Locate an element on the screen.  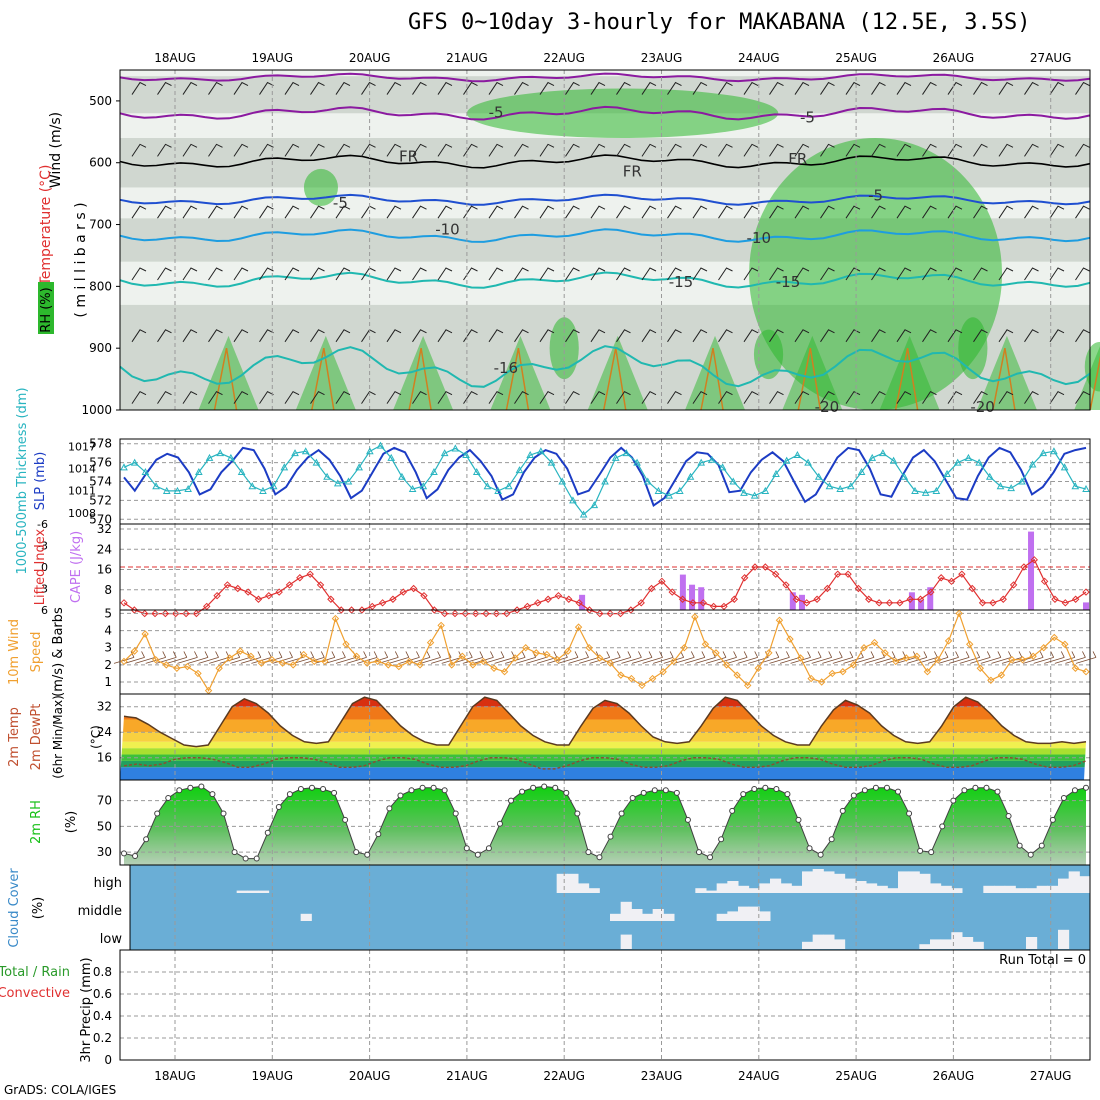
grads-credit: GrADS: COLA/IGES is located at coordinates (60, 1090).